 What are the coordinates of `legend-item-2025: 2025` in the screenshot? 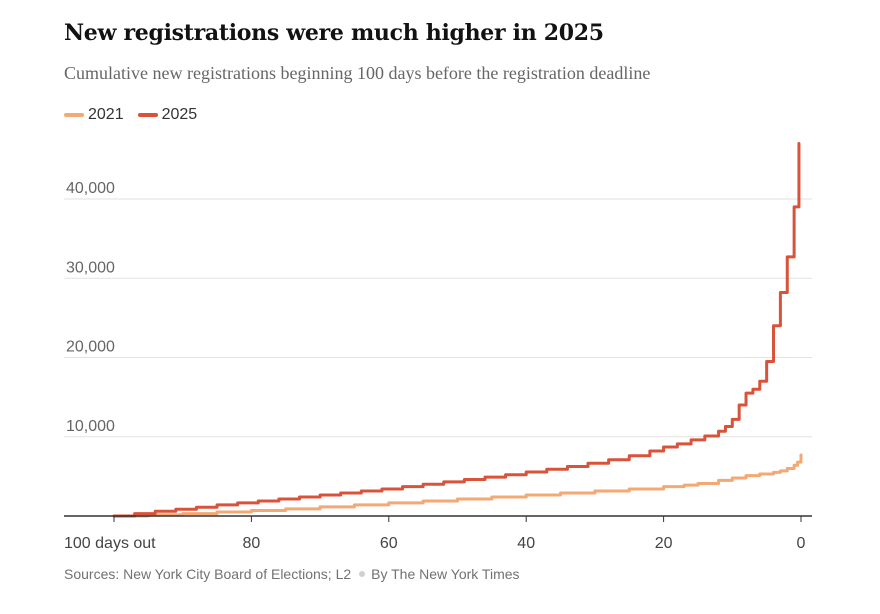 It's located at (167, 115).